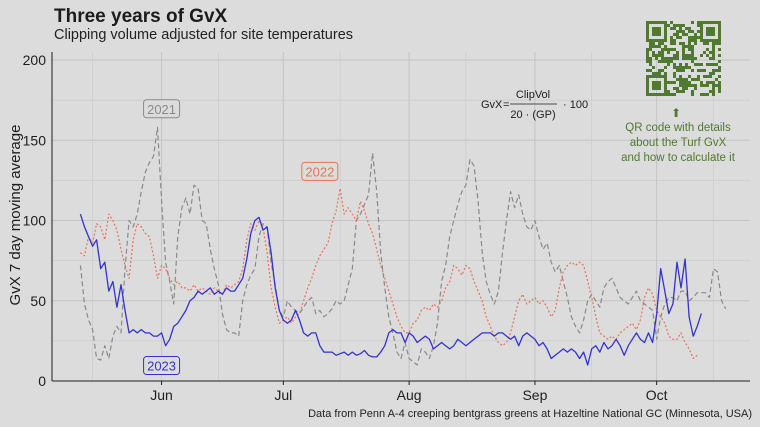 The height and width of the screenshot is (427, 760). Describe the element at coordinates (533, 95) in the screenshot. I see `formula-numerator: ClipVol` at that location.